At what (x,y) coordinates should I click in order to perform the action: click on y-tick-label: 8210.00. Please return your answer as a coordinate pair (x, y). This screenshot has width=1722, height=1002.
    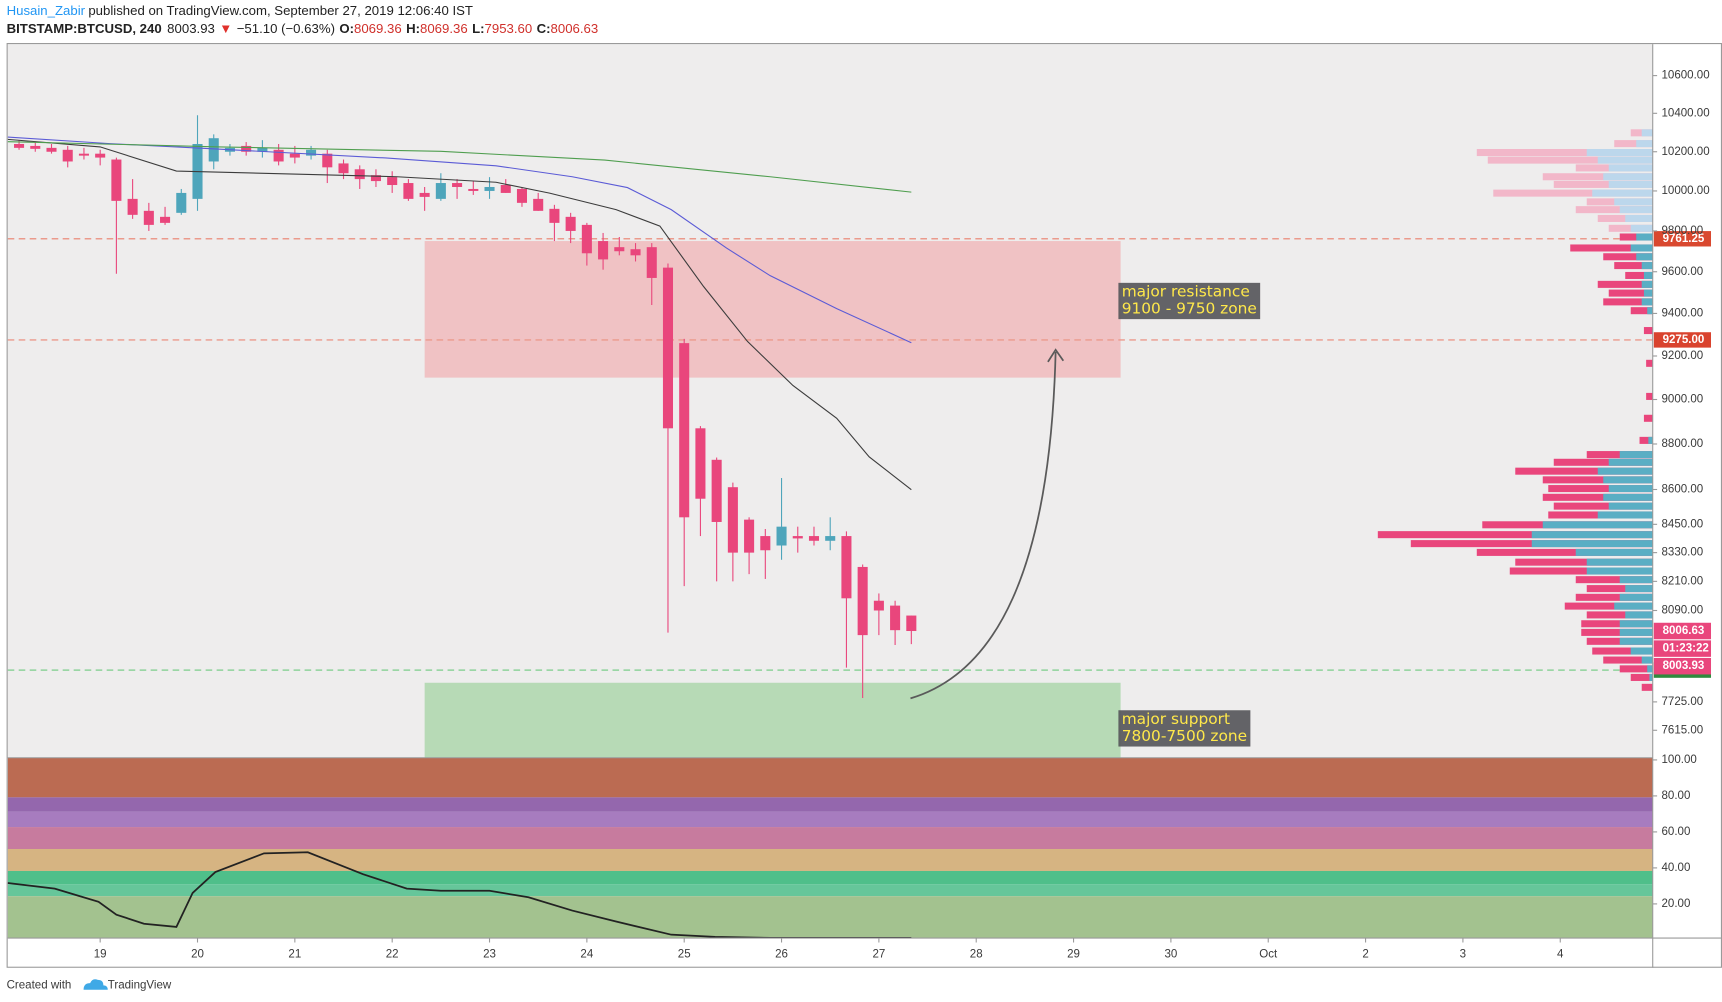
    Looking at the image, I should click on (1683, 581).